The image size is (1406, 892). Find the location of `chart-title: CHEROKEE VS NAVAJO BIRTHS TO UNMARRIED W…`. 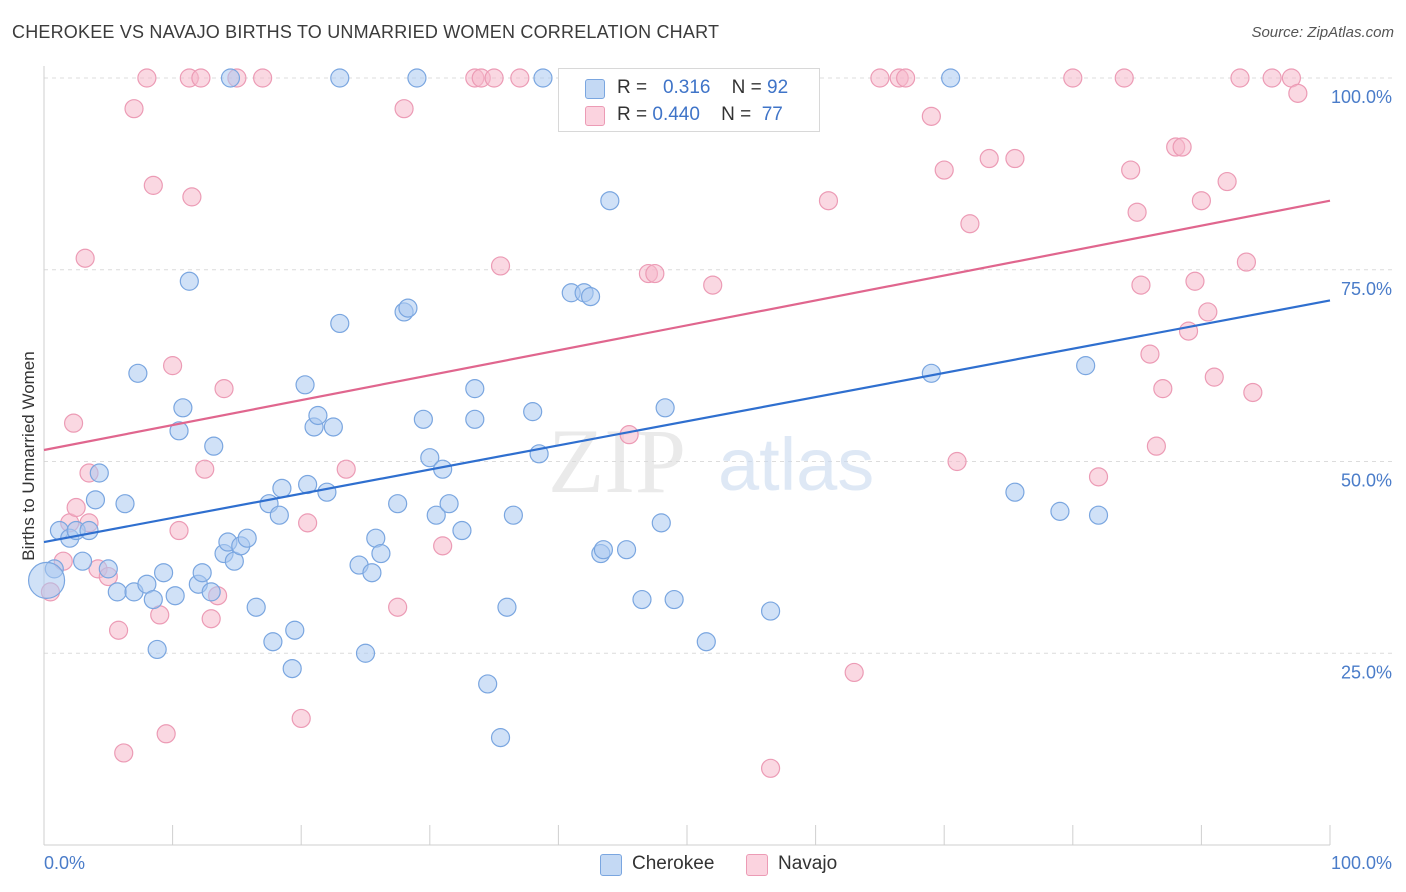

chart-title: CHEROKEE VS NAVAJO BIRTHS TO UNMARRIED W… is located at coordinates (366, 32).